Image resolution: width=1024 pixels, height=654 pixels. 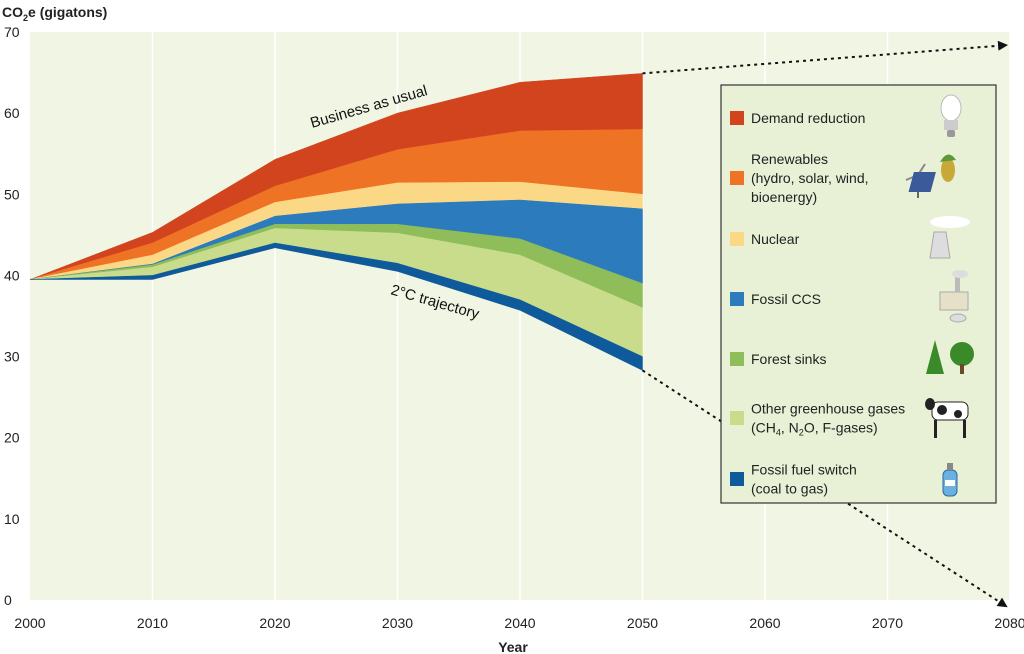 I want to click on legend-label-1-2: bioenergy), so click(x=784, y=197).